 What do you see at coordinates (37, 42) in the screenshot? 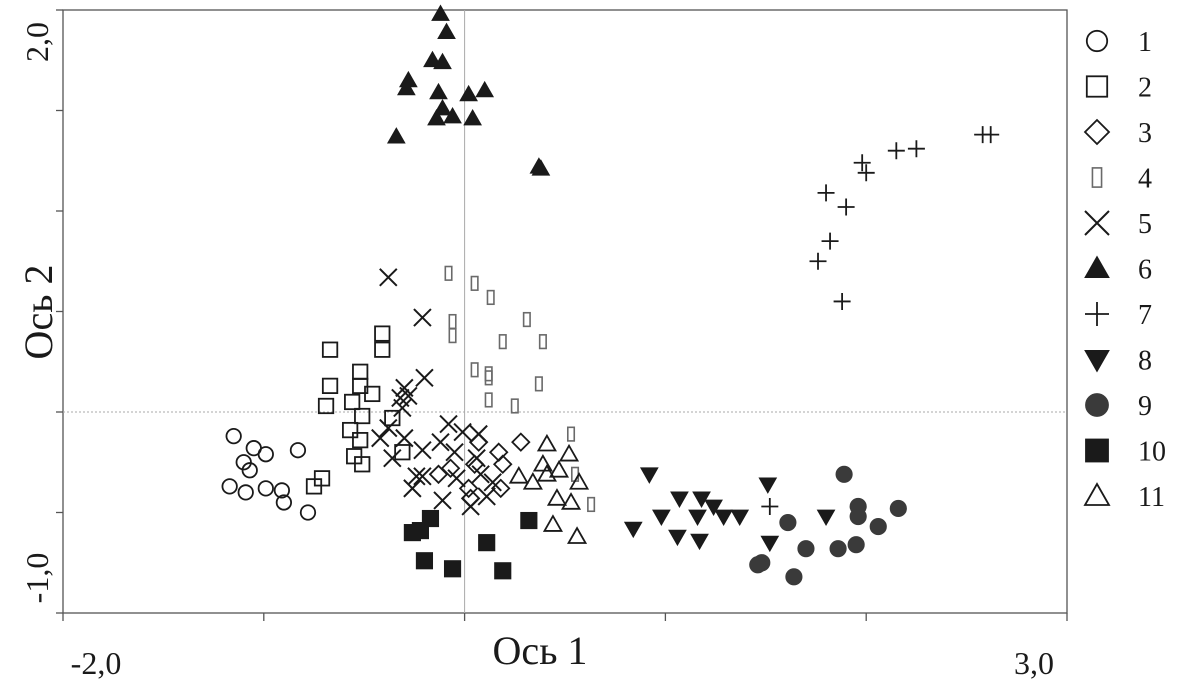
I see `y-tick-label-top: 2,0` at bounding box center [37, 42].